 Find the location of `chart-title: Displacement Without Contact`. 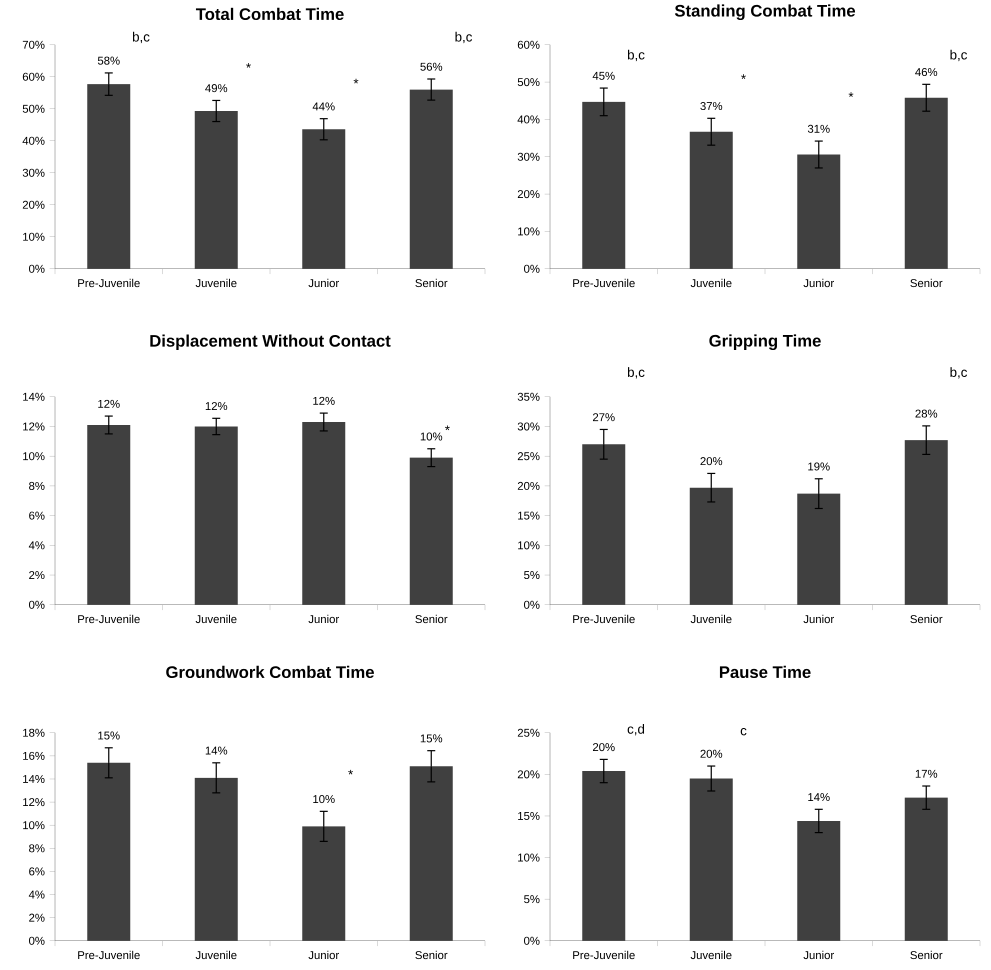

chart-title: Displacement Without Contact is located at coordinates (270, 342).